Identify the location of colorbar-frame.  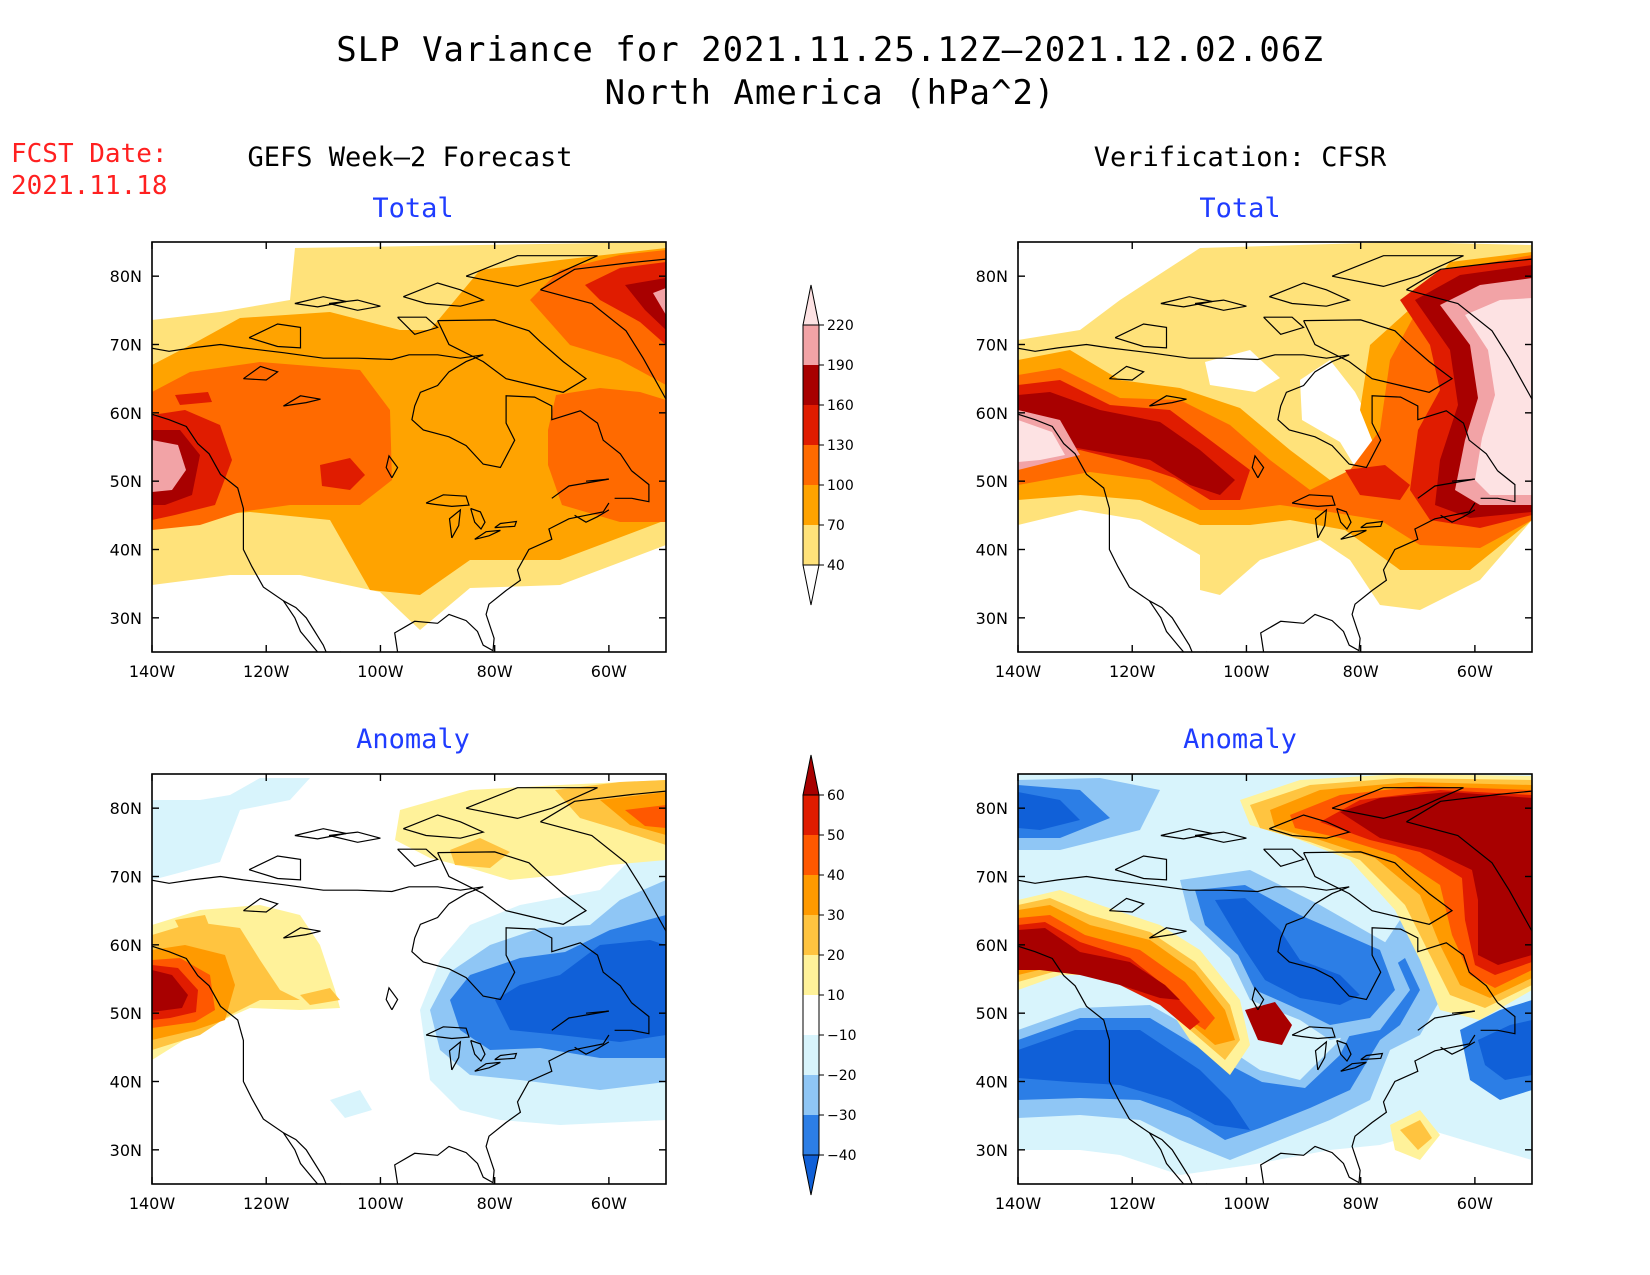
(811, 975).